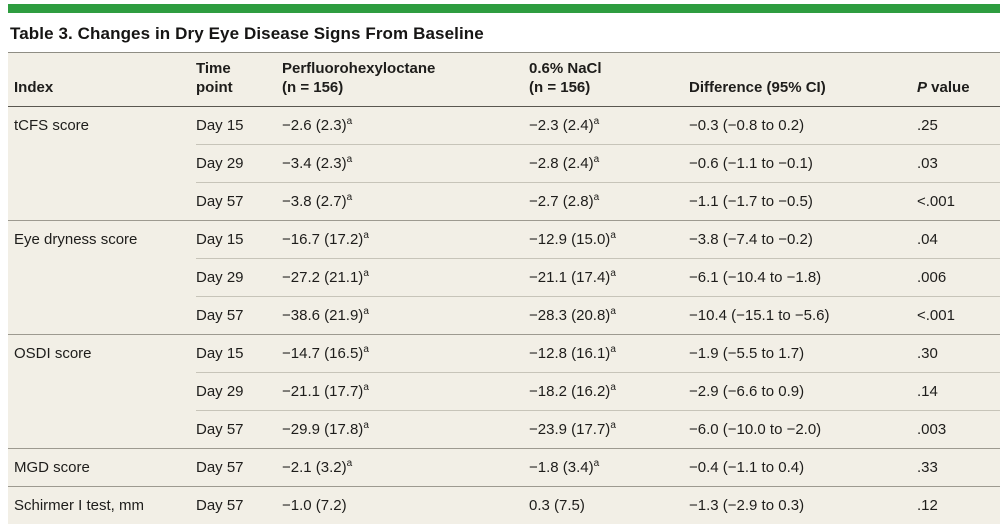 The width and height of the screenshot is (1008, 524). What do you see at coordinates (405, 429) in the screenshot?
I see `cell-pfh-value: −29.9 (17.8)a` at bounding box center [405, 429].